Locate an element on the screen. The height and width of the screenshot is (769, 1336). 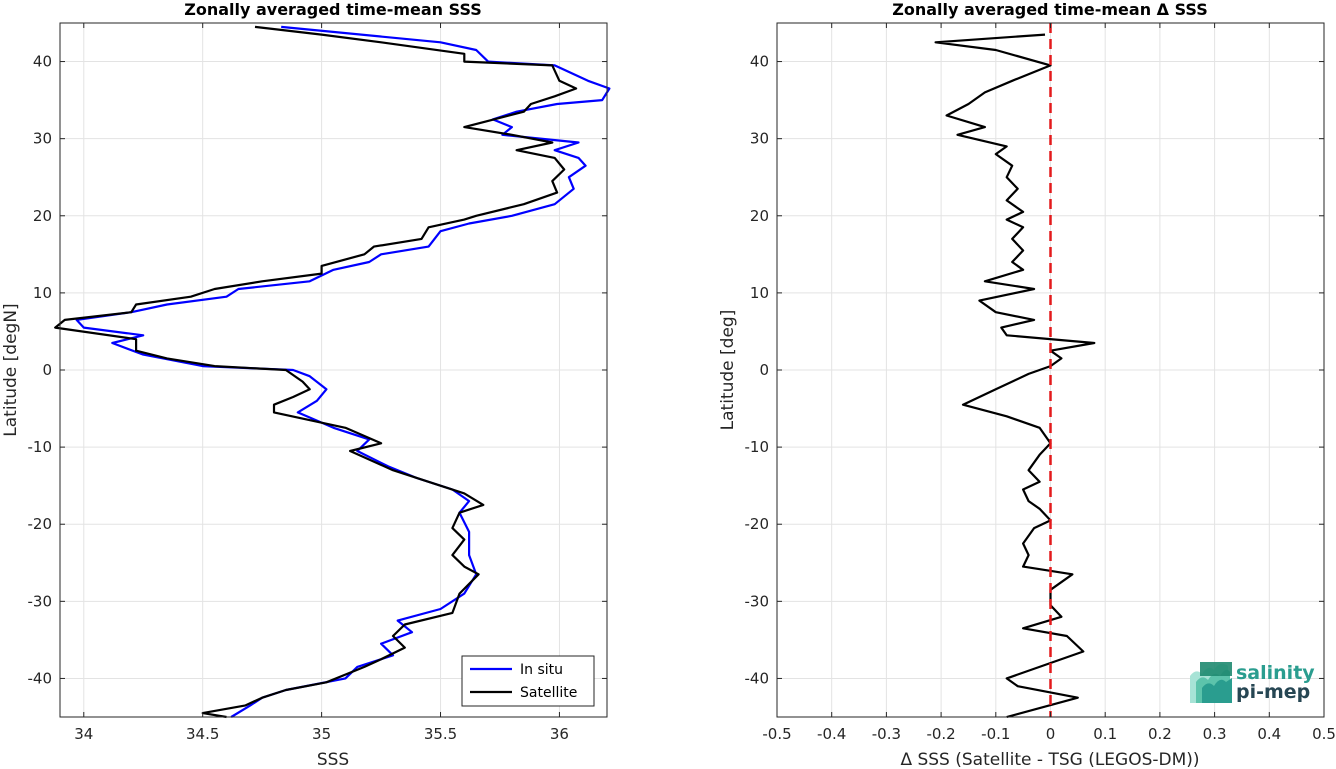
x-tick-label: 0.2 is located at coordinates (1160, 734).